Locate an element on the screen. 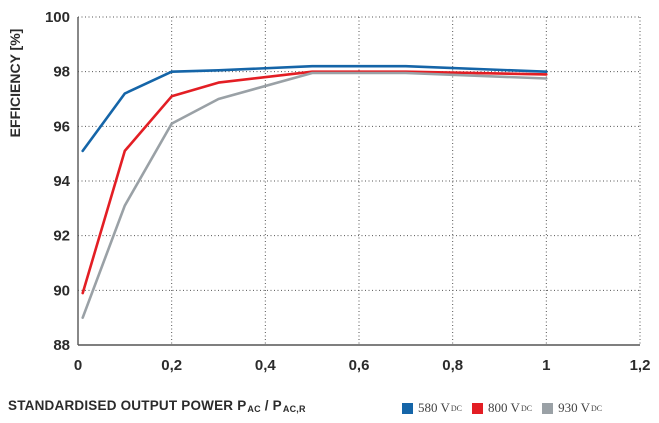 The width and height of the screenshot is (659, 423). legend-sub-580v: DC is located at coordinates (456, 408).